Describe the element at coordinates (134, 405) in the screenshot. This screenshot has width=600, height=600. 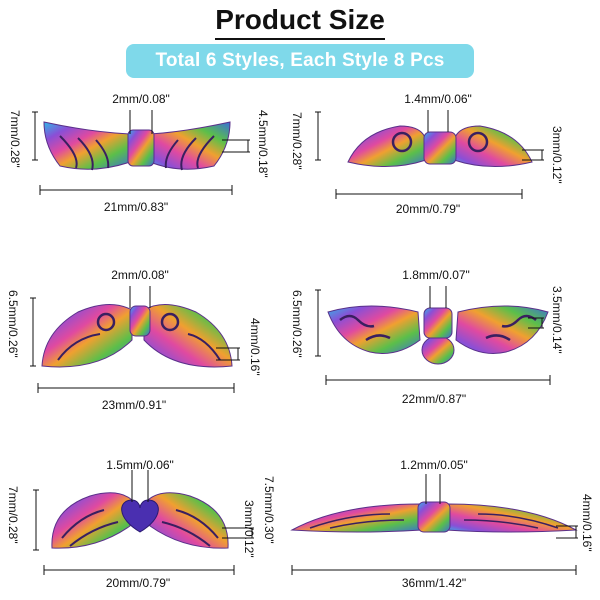
I see `length-label: 23mm/0.91"` at that location.